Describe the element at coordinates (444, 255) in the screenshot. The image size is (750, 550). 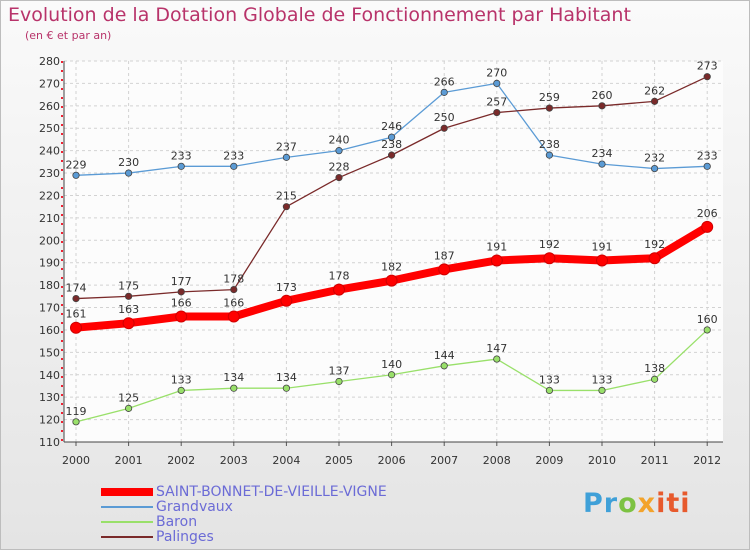
I see `data-label: 187` at that location.